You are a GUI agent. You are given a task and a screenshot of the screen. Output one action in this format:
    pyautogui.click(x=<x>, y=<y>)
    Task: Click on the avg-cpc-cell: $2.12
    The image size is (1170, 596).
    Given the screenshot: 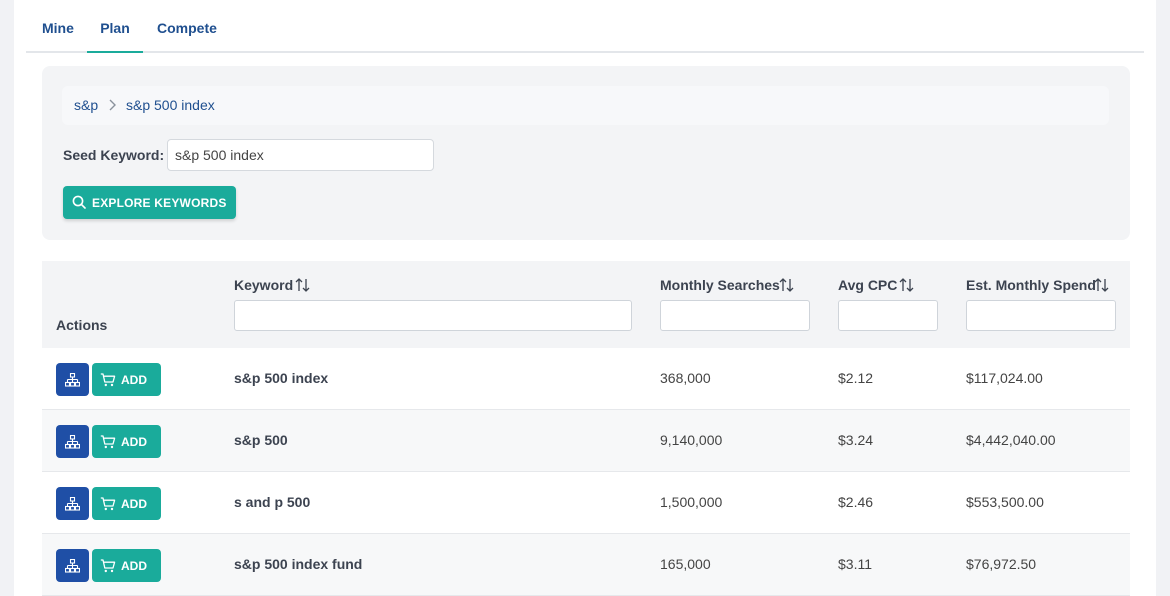 What is the action you would take?
    pyautogui.click(x=856, y=378)
    